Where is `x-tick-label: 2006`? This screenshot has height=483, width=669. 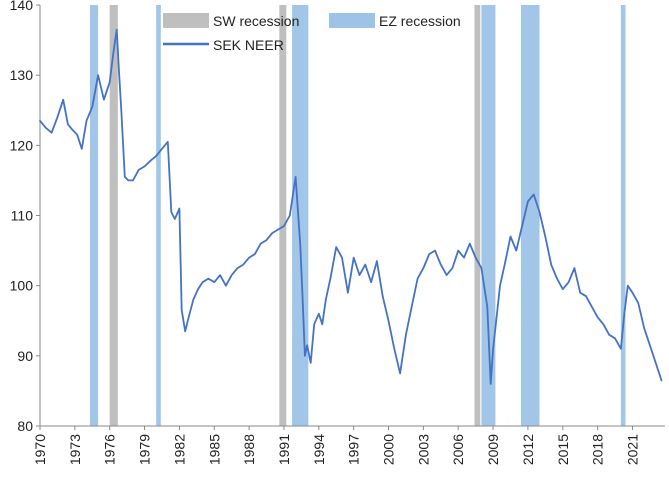
x-tick-label: 2006 is located at coordinates (458, 449).